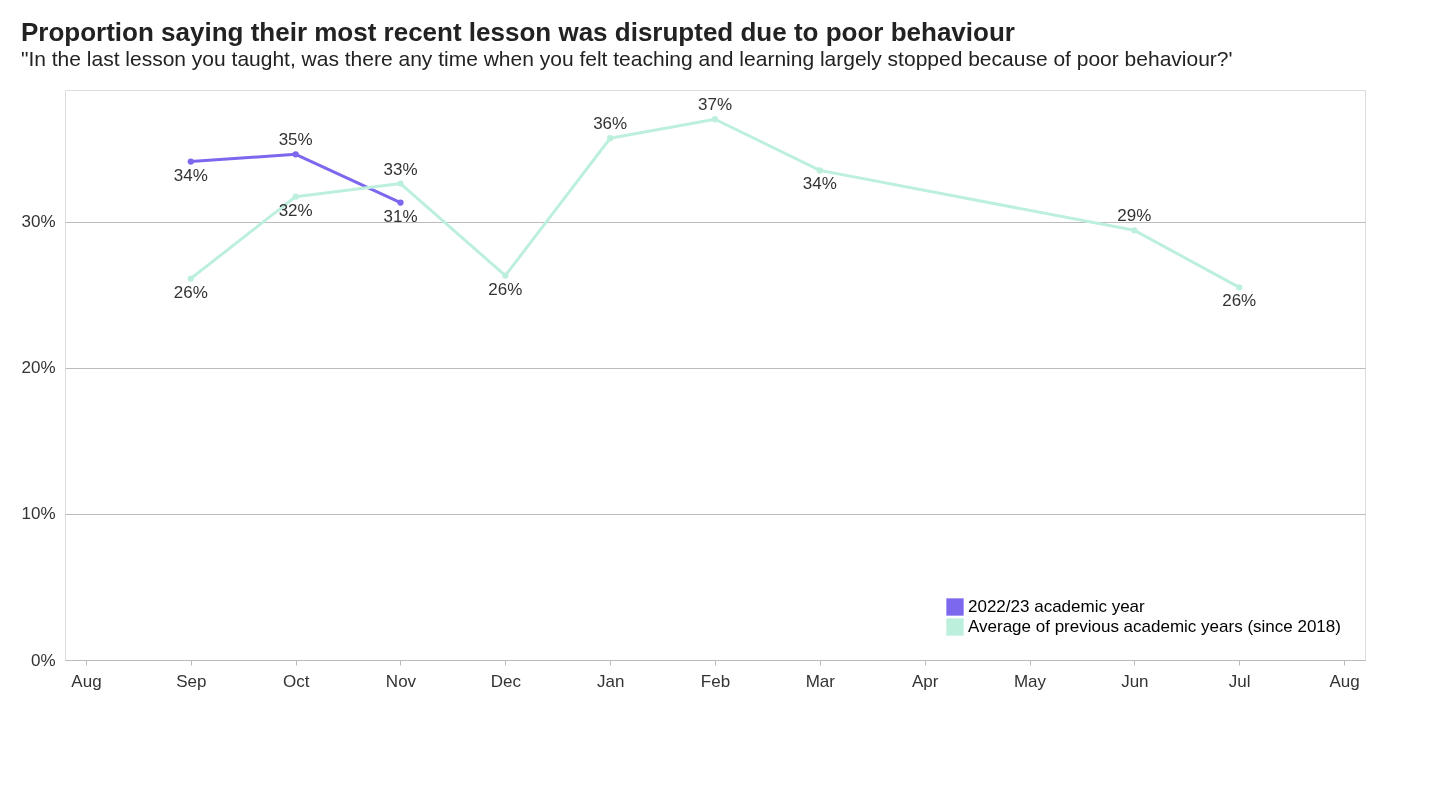  What do you see at coordinates (715, 105) in the screenshot?
I see `data-label: 37%` at bounding box center [715, 105].